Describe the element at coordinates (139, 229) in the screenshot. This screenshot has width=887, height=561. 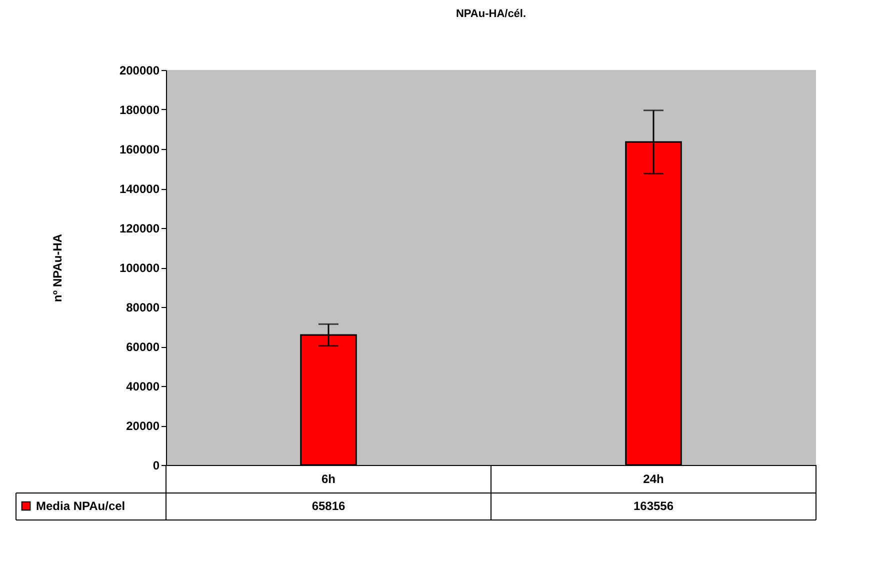
I see `y-tick-label: 120000` at that location.